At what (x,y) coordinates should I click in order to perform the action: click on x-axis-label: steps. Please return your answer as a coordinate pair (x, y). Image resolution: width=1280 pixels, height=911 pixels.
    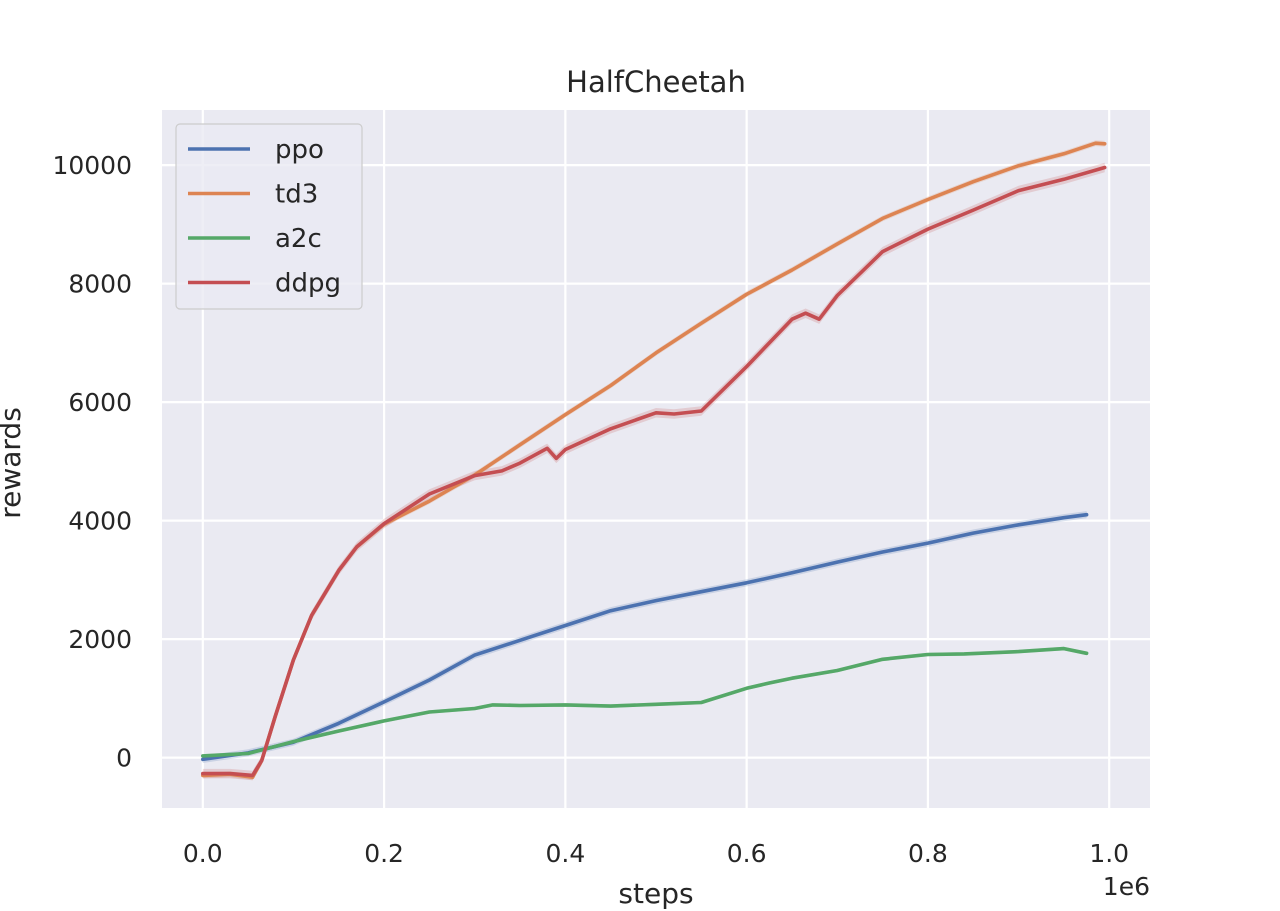
    Looking at the image, I should click on (655, 893).